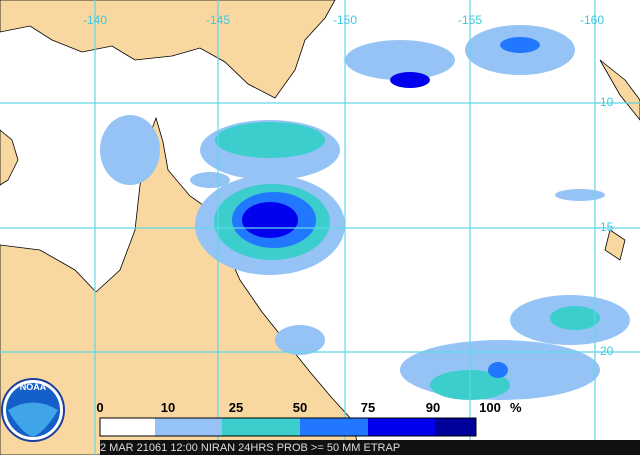  Describe the element at coordinates (345, 20) in the screenshot. I see `longitude-label: -150` at that location.